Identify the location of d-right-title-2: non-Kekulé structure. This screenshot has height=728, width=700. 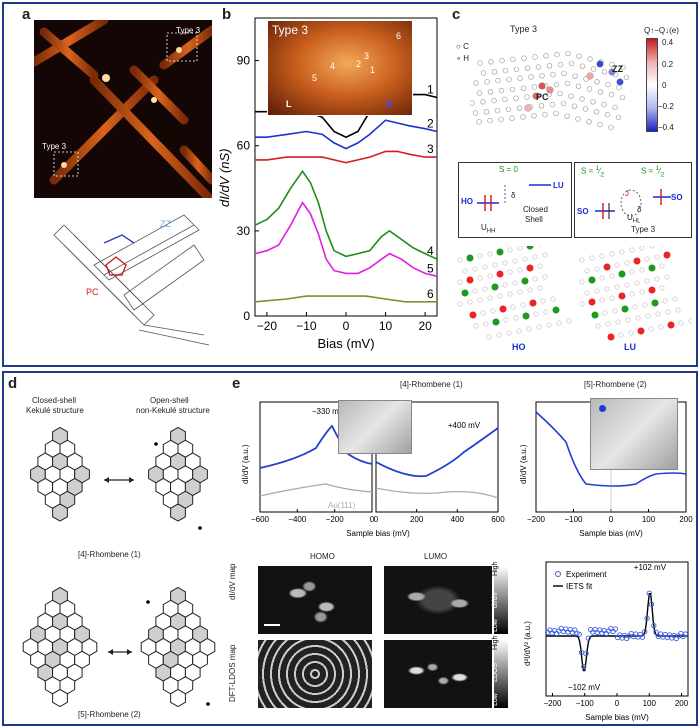
(173, 410).